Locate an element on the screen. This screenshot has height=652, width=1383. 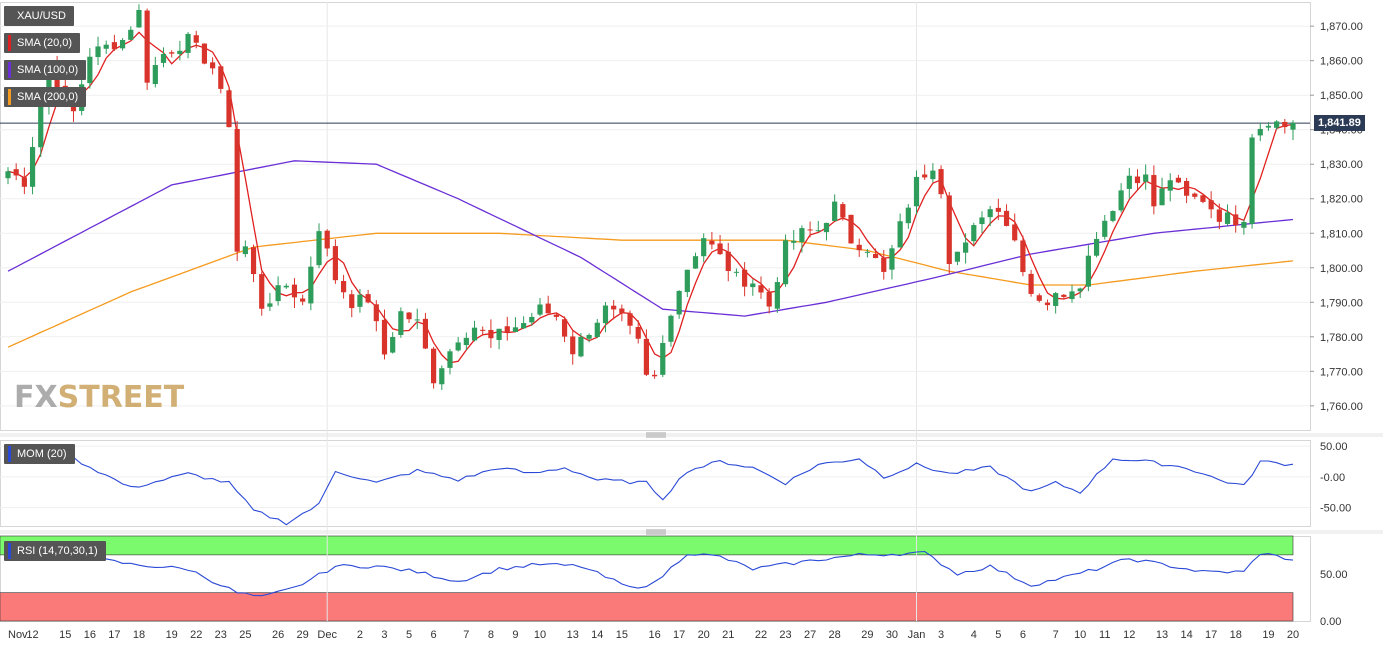
symbol-tag: XAU/USD is located at coordinates (39, 16).